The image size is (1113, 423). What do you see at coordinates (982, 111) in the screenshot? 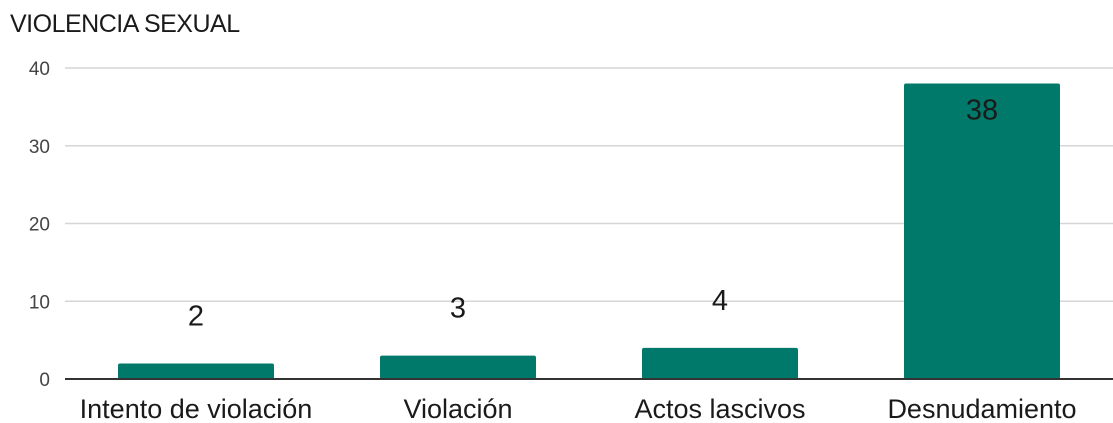
I see `data-label: 38` at bounding box center [982, 111].